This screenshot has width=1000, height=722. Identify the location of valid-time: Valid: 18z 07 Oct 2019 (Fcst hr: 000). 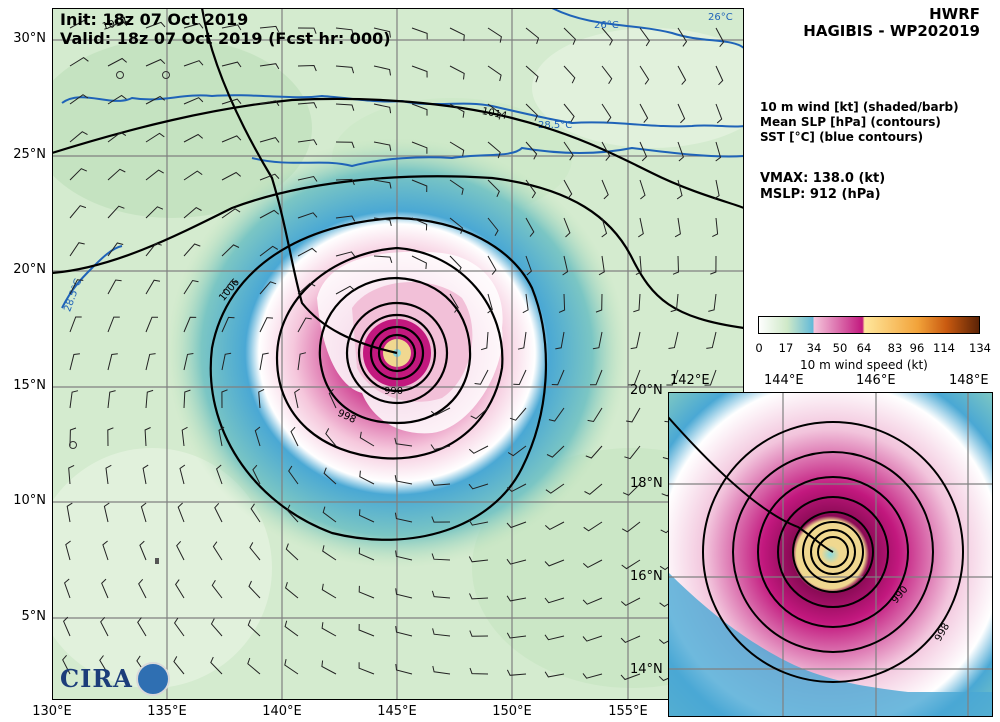
(225, 38).